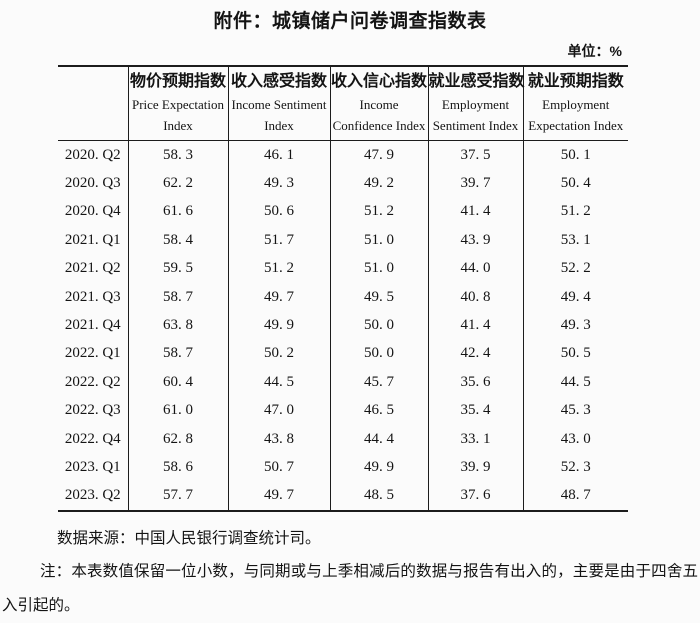 Image resolution: width=700 pixels, height=623 pixels. Describe the element at coordinates (475, 382) in the screenshot. I see `table-cell: 35. 6` at that location.